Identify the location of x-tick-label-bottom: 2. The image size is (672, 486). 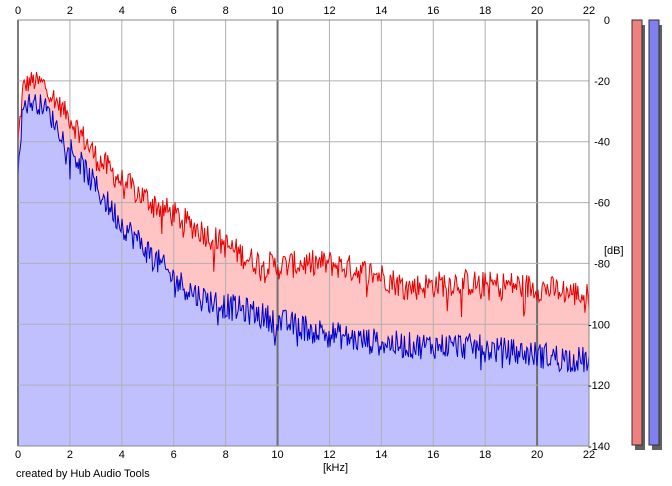
(70, 455).